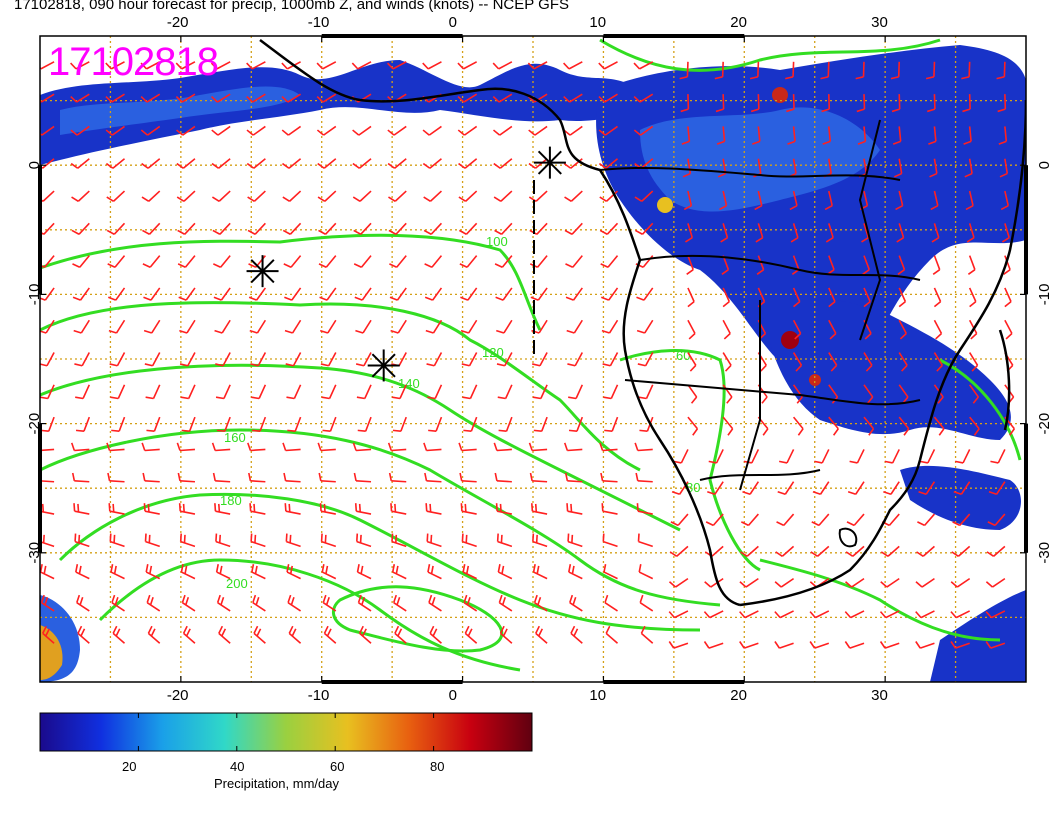 This screenshot has height=816, width=1056. Describe the element at coordinates (683, 355) in the screenshot. I see `contour-label-60: 60` at that location.